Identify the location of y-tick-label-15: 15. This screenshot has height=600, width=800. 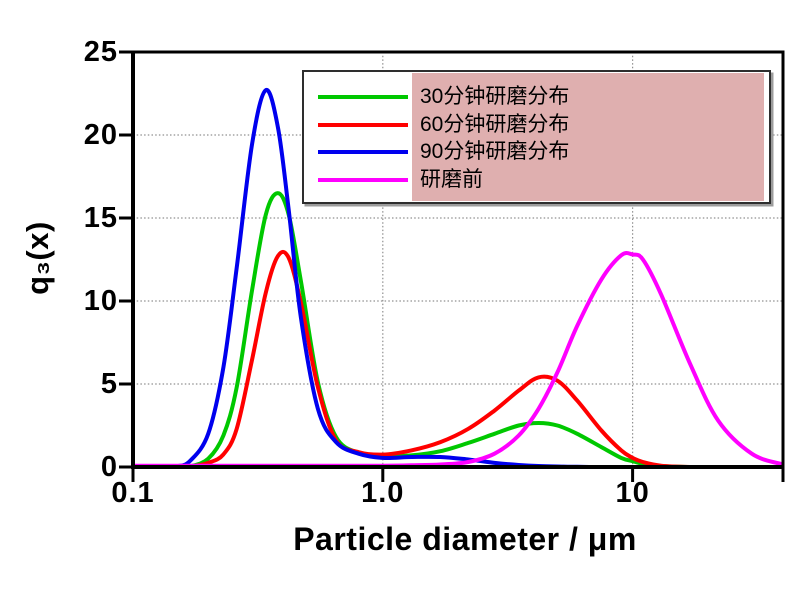
(100, 218).